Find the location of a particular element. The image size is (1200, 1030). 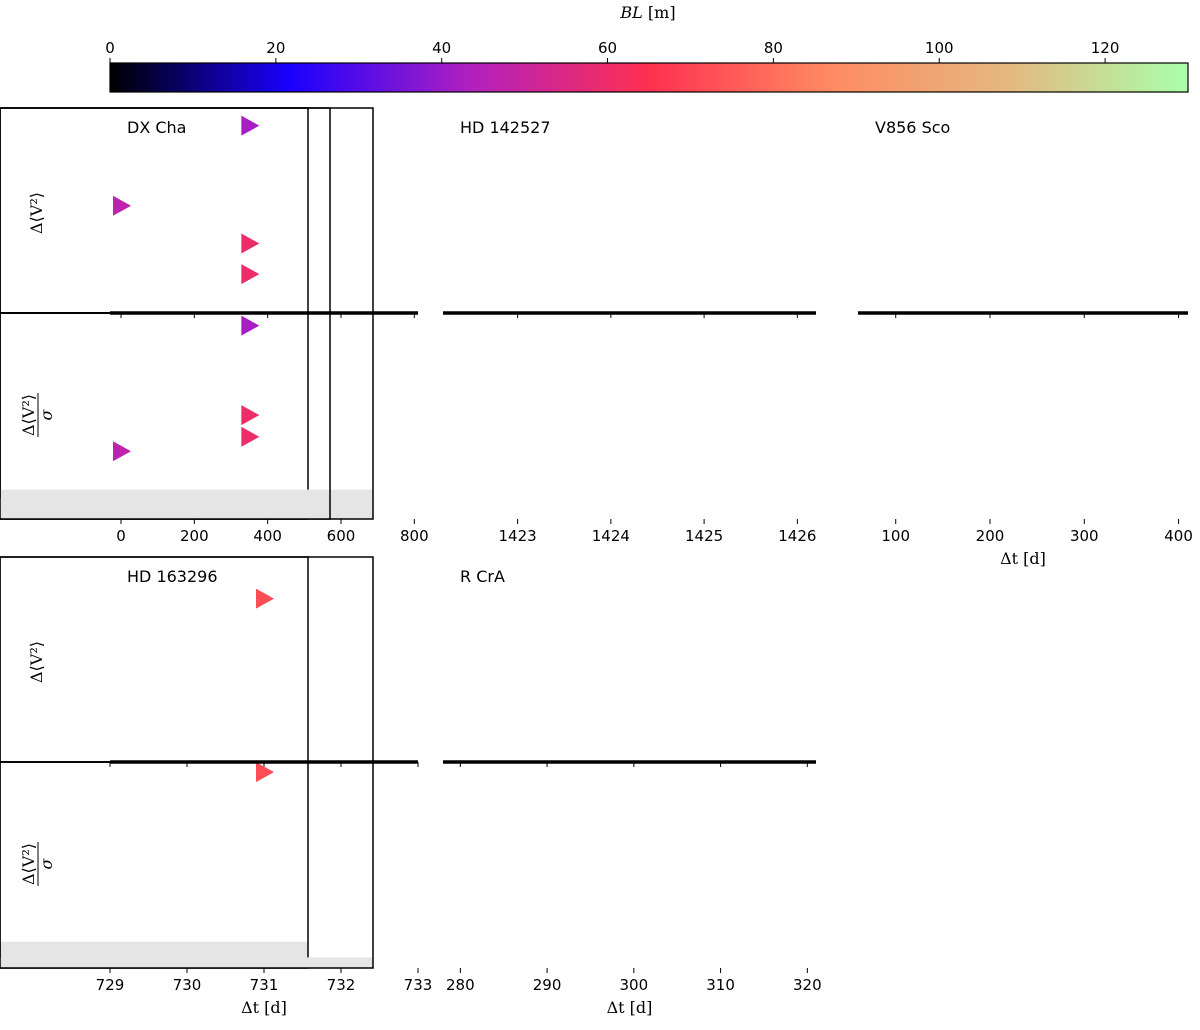

colorbar-tick-label: 0 is located at coordinates (110, 48).